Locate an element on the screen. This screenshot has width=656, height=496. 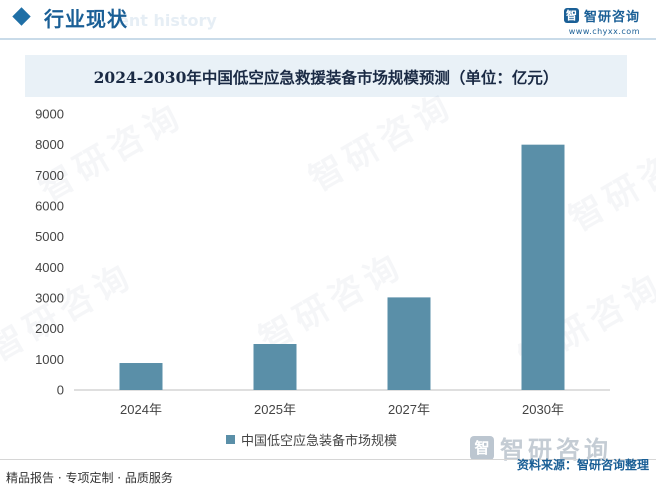
y-tick-label: 7000 is located at coordinates (49, 175).